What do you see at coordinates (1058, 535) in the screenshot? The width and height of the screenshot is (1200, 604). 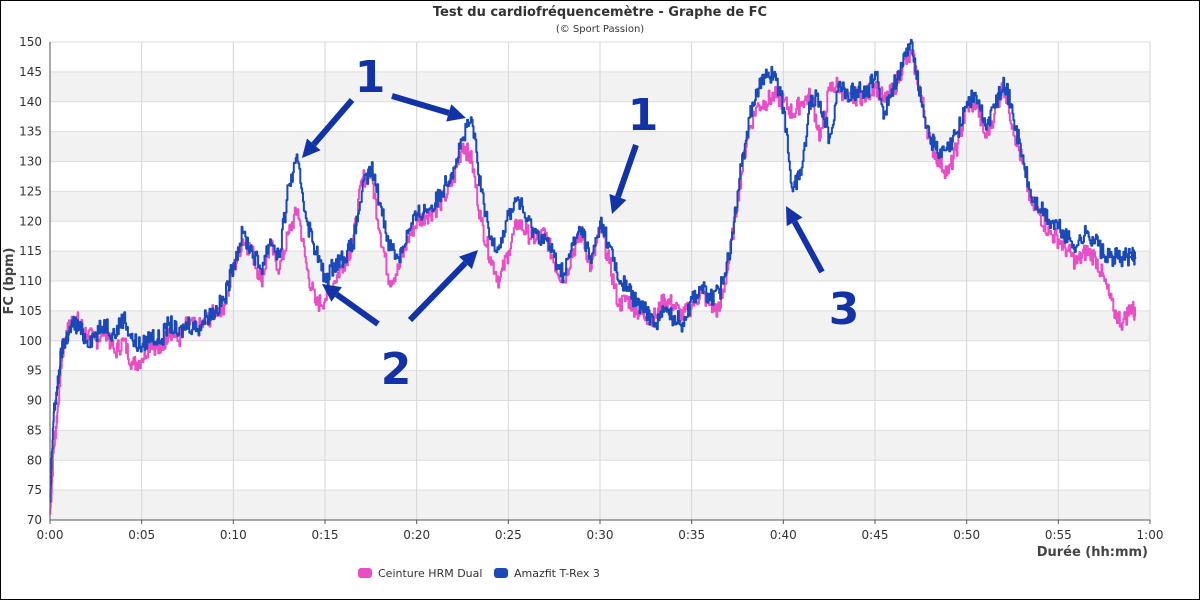 I see `x-tick-label: 0:55` at bounding box center [1058, 535].